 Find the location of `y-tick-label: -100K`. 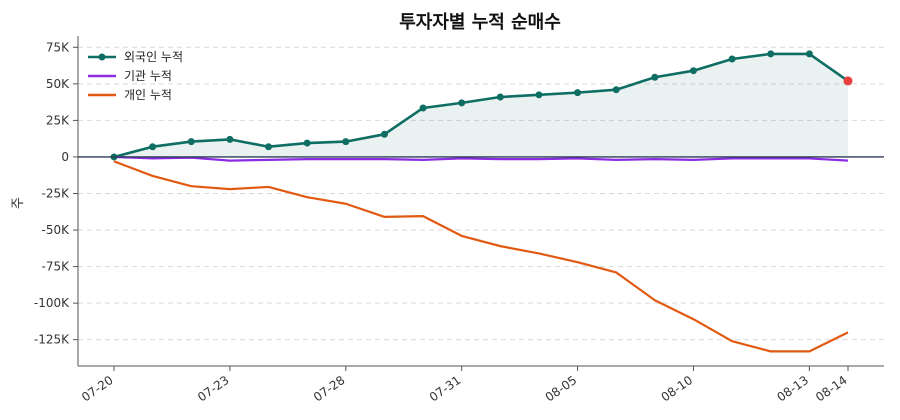

y-tick-label: -100K is located at coordinates (52, 303).